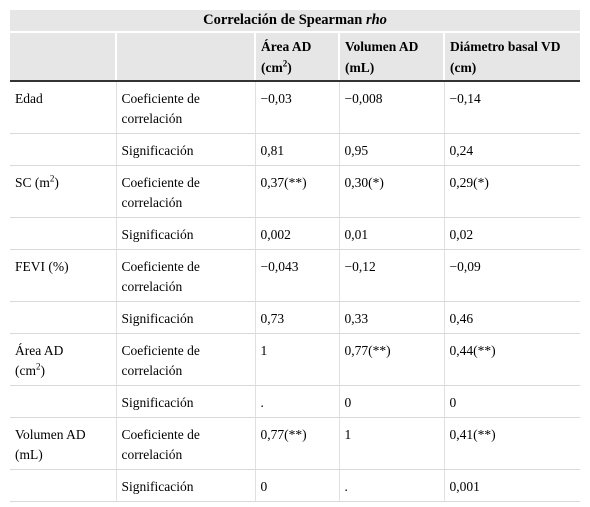 The height and width of the screenshot is (507, 590). I want to click on table-cell: 0,81, so click(296, 149).